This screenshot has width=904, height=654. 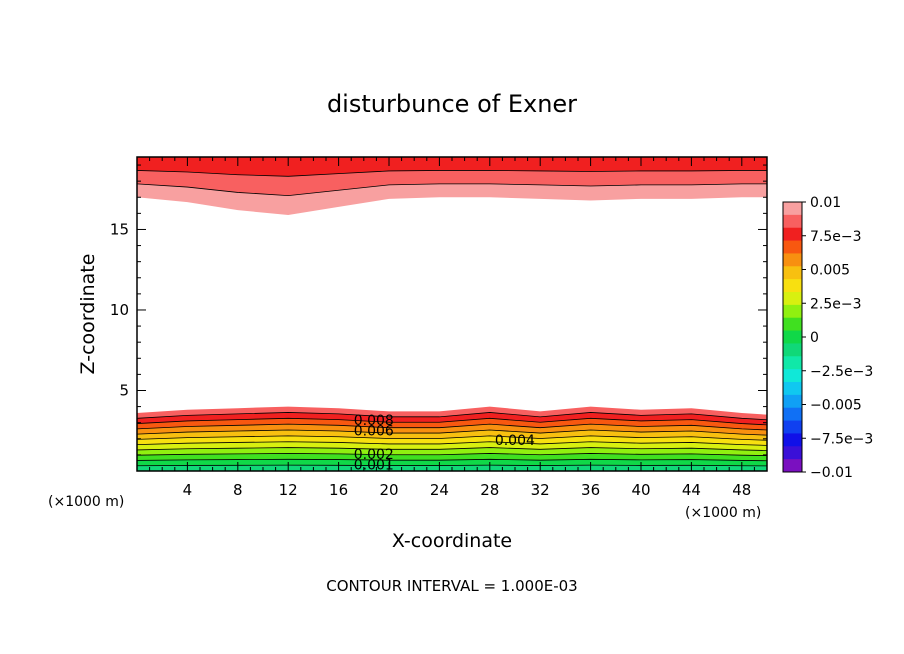 I want to click on x-tick-label: 16, so click(x=338, y=490).